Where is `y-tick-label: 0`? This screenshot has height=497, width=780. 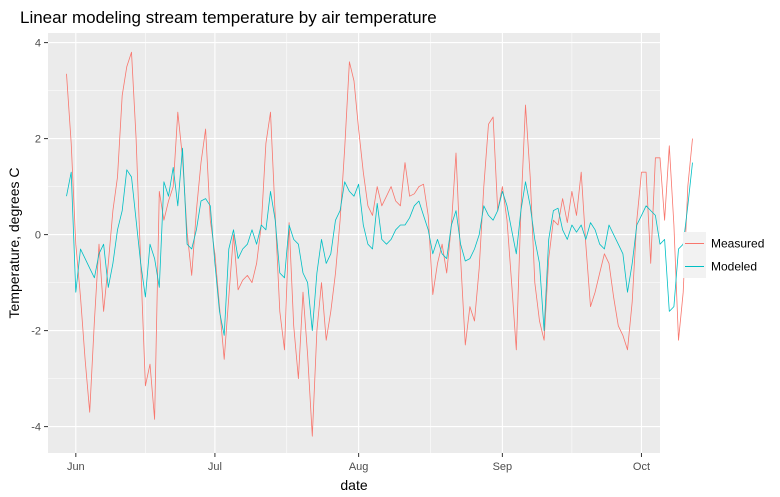
y-tick-label: 0 is located at coordinates (38, 236).